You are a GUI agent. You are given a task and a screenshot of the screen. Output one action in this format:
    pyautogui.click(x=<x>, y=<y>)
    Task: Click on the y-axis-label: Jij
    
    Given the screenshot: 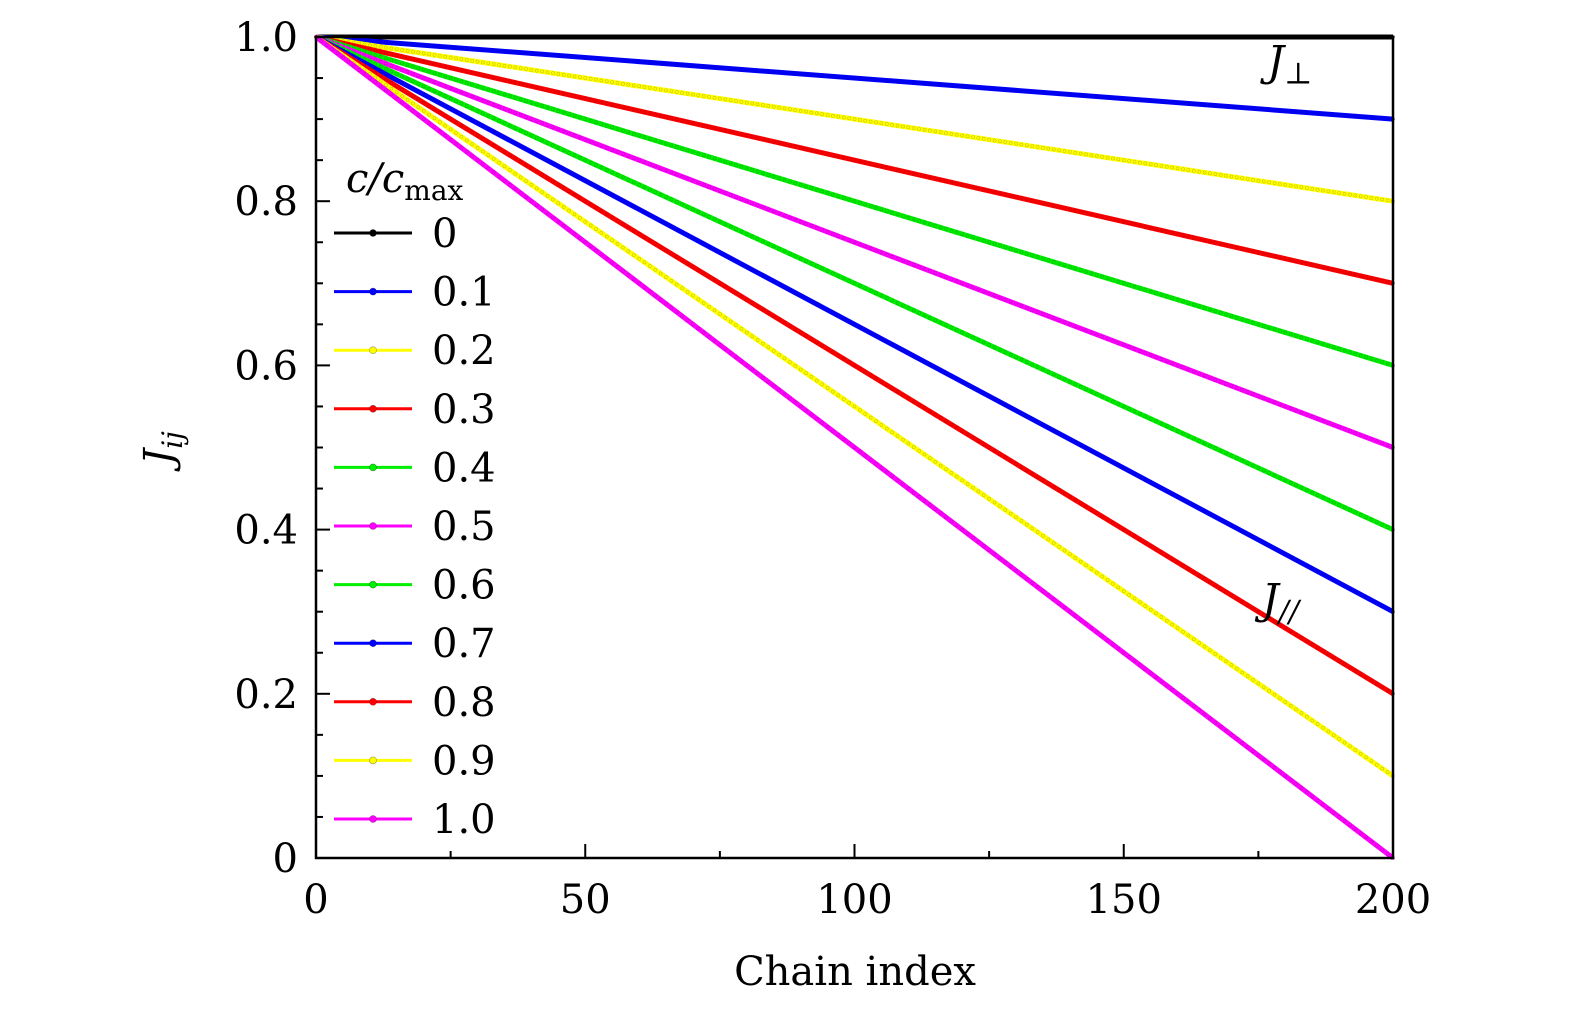 What is the action you would take?
    pyautogui.click(x=162, y=451)
    